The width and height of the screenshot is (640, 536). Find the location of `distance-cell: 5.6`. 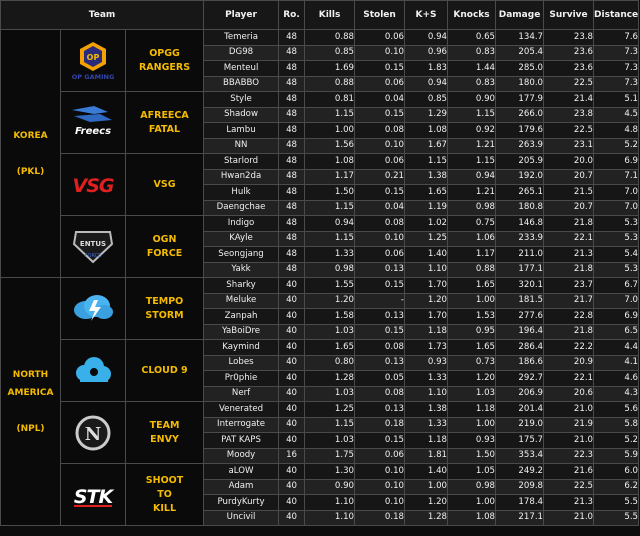

distance-cell: 5.6 is located at coordinates (616, 409).